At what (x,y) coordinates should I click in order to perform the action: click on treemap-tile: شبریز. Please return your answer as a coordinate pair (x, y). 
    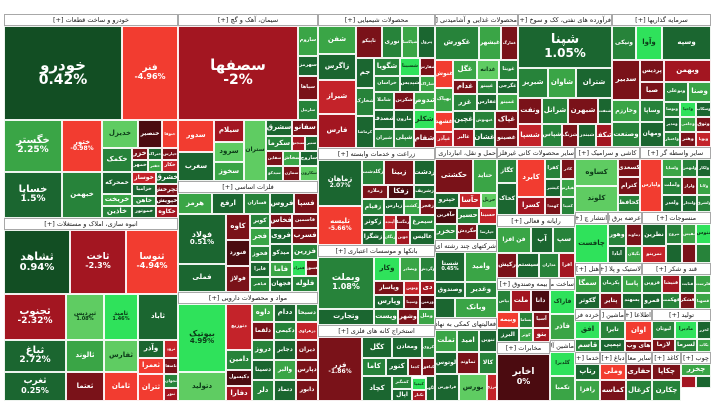
    Looking at the image, I should click on (533, 83).